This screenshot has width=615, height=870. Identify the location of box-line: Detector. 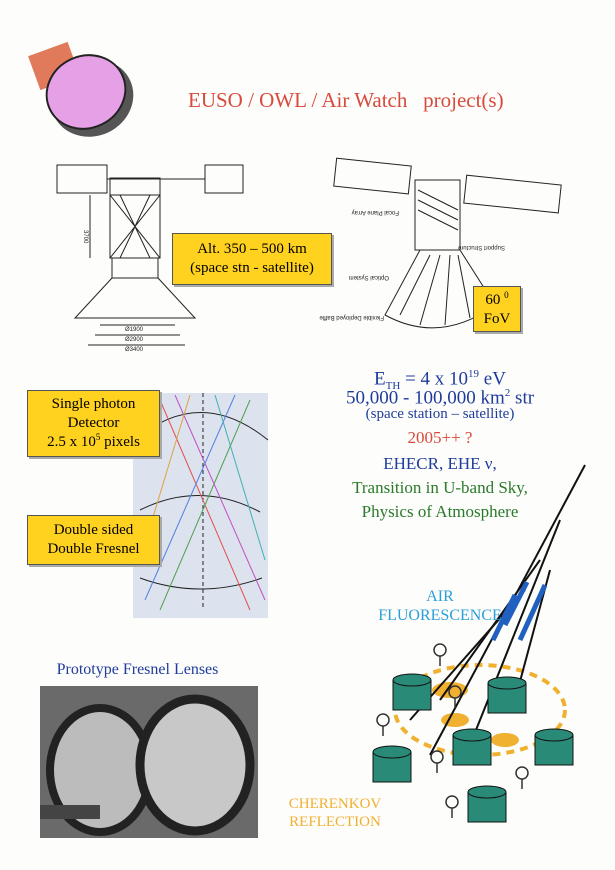
(93, 422).